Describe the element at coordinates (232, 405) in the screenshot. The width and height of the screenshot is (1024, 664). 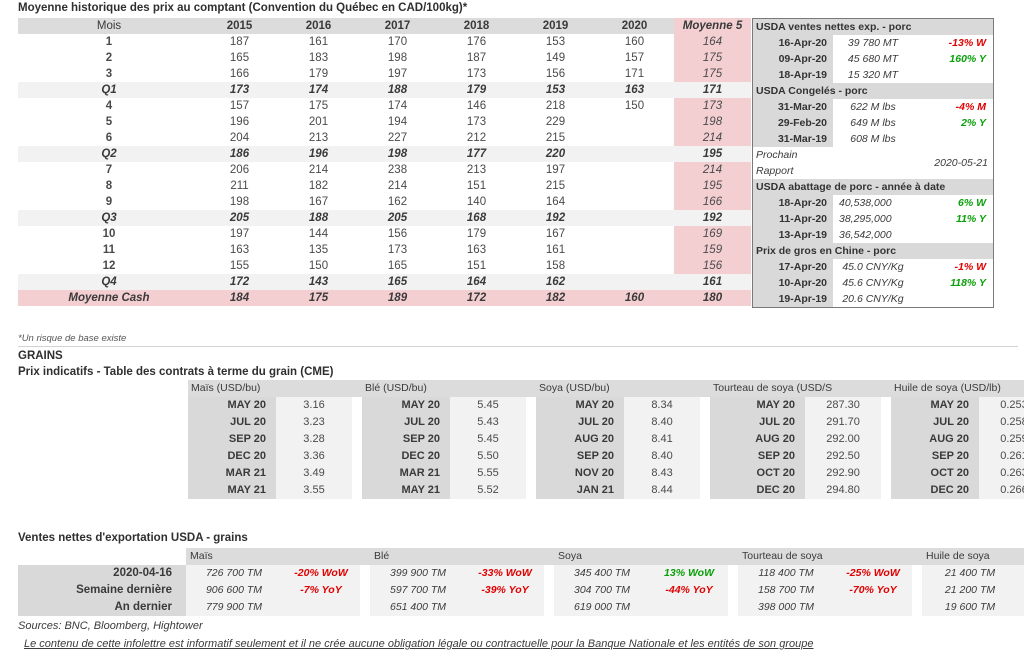
I see `contract-month: MAY 20` at that location.